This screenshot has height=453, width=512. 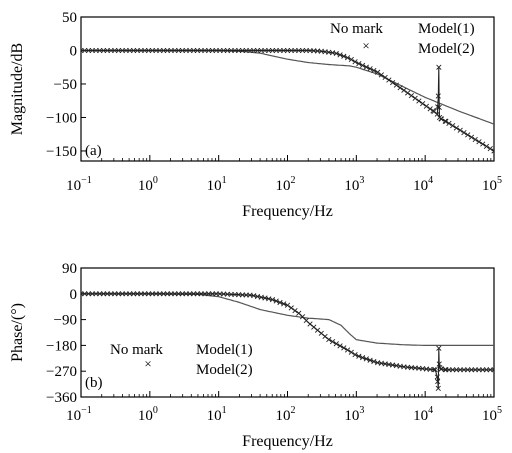 I want to click on y-tick-label: −90, so click(x=65, y=321).